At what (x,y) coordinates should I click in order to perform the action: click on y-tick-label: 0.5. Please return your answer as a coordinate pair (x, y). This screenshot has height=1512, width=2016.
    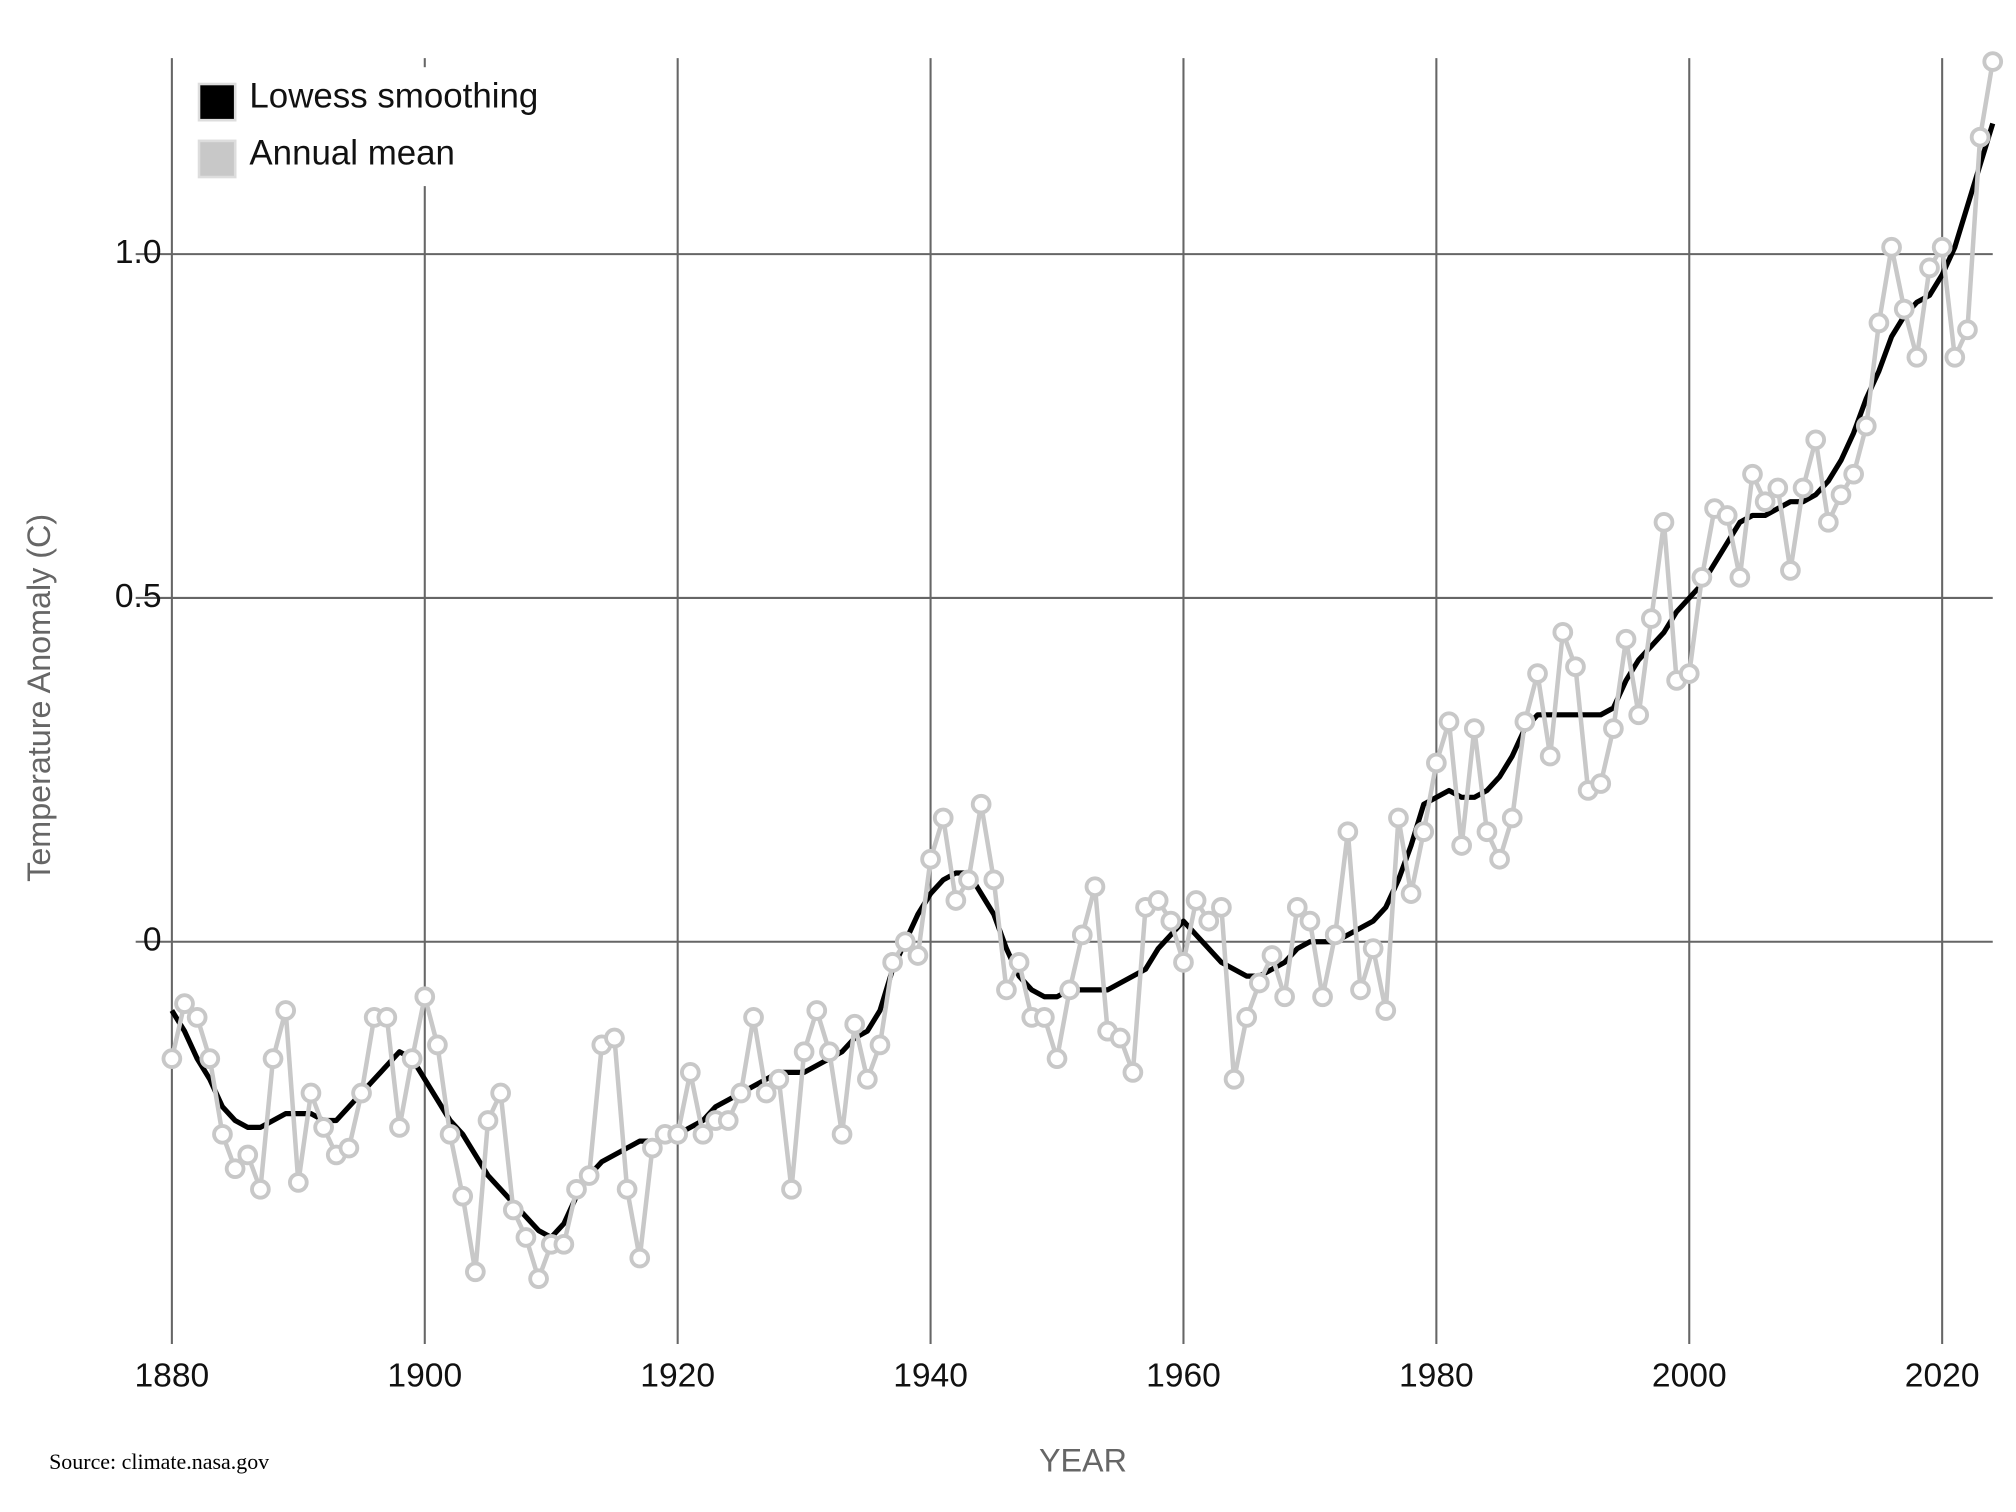
    Looking at the image, I should click on (138, 596).